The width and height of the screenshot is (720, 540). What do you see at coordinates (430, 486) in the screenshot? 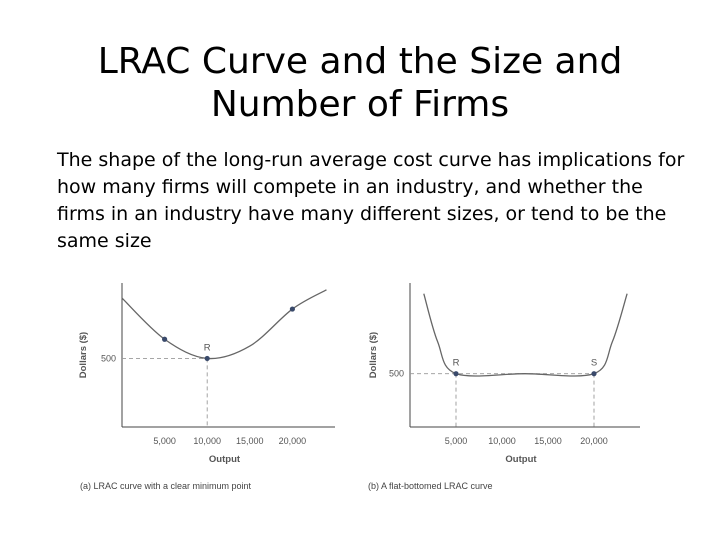
I see `chart-caption: (b) A flat-bottomed LRAC curve` at bounding box center [430, 486].